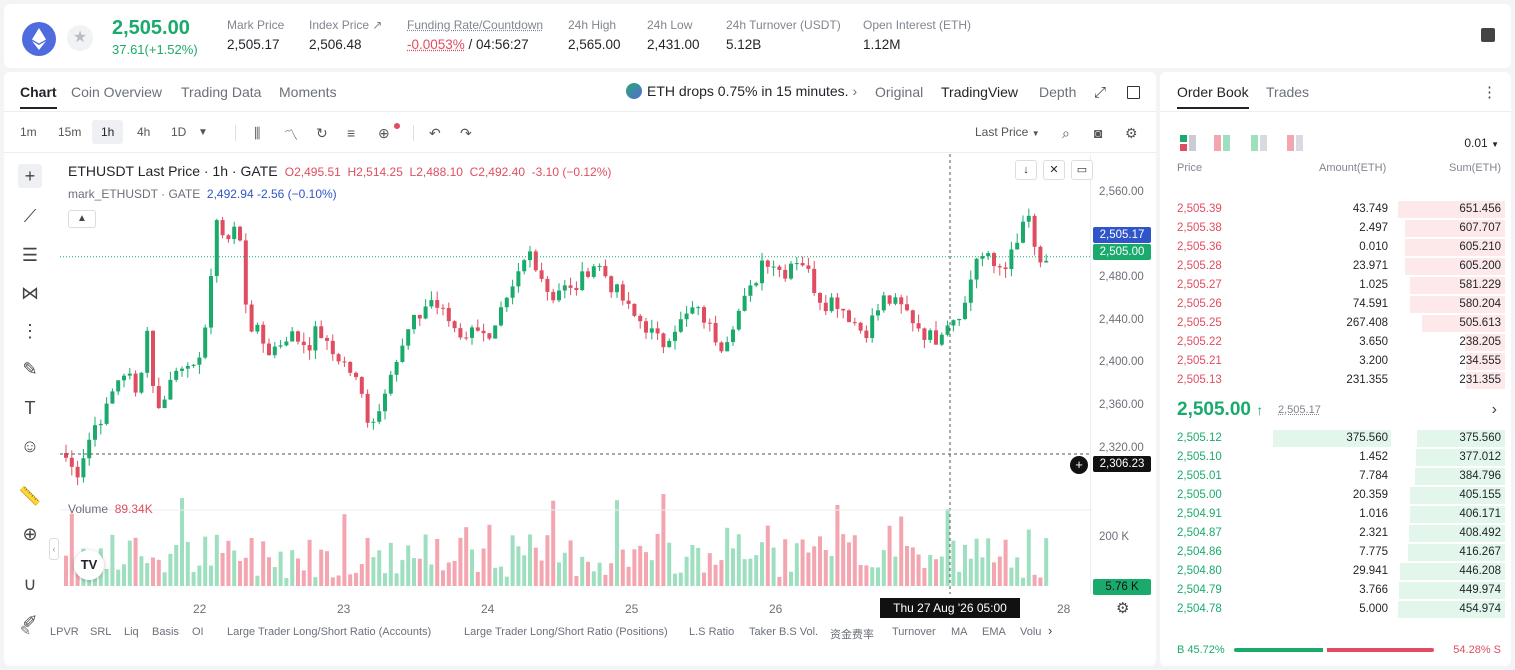  Describe the element at coordinates (117, 92) in the screenshot. I see `tab-coin-overview: Coin Overview` at that location.